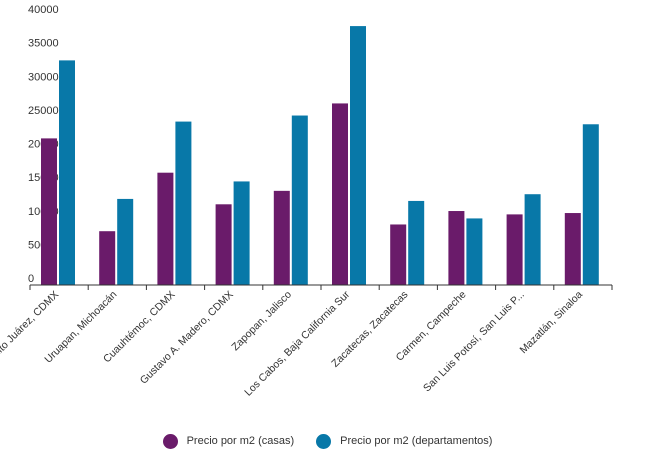  Describe the element at coordinates (43, 44) in the screenshot. I see `y-tick-label: 35000` at that location.